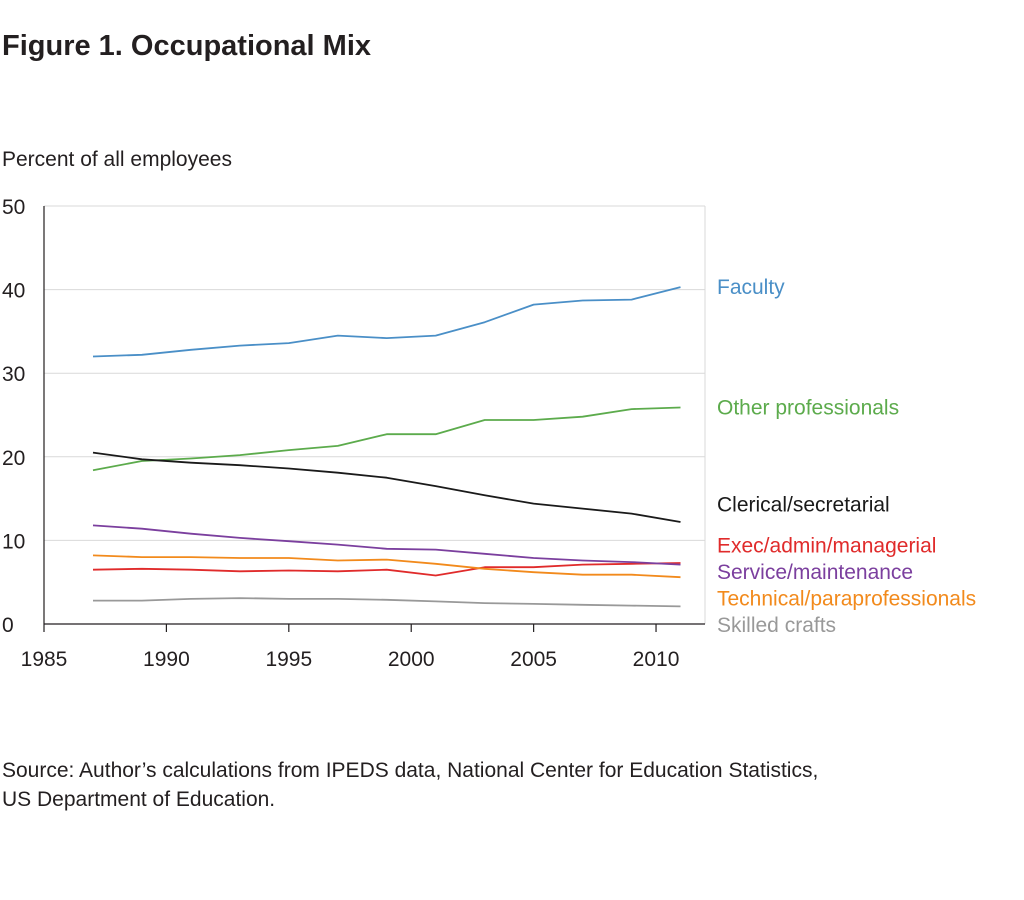  I want to click on series-line-clerical-secretarial, so click(386, 487).